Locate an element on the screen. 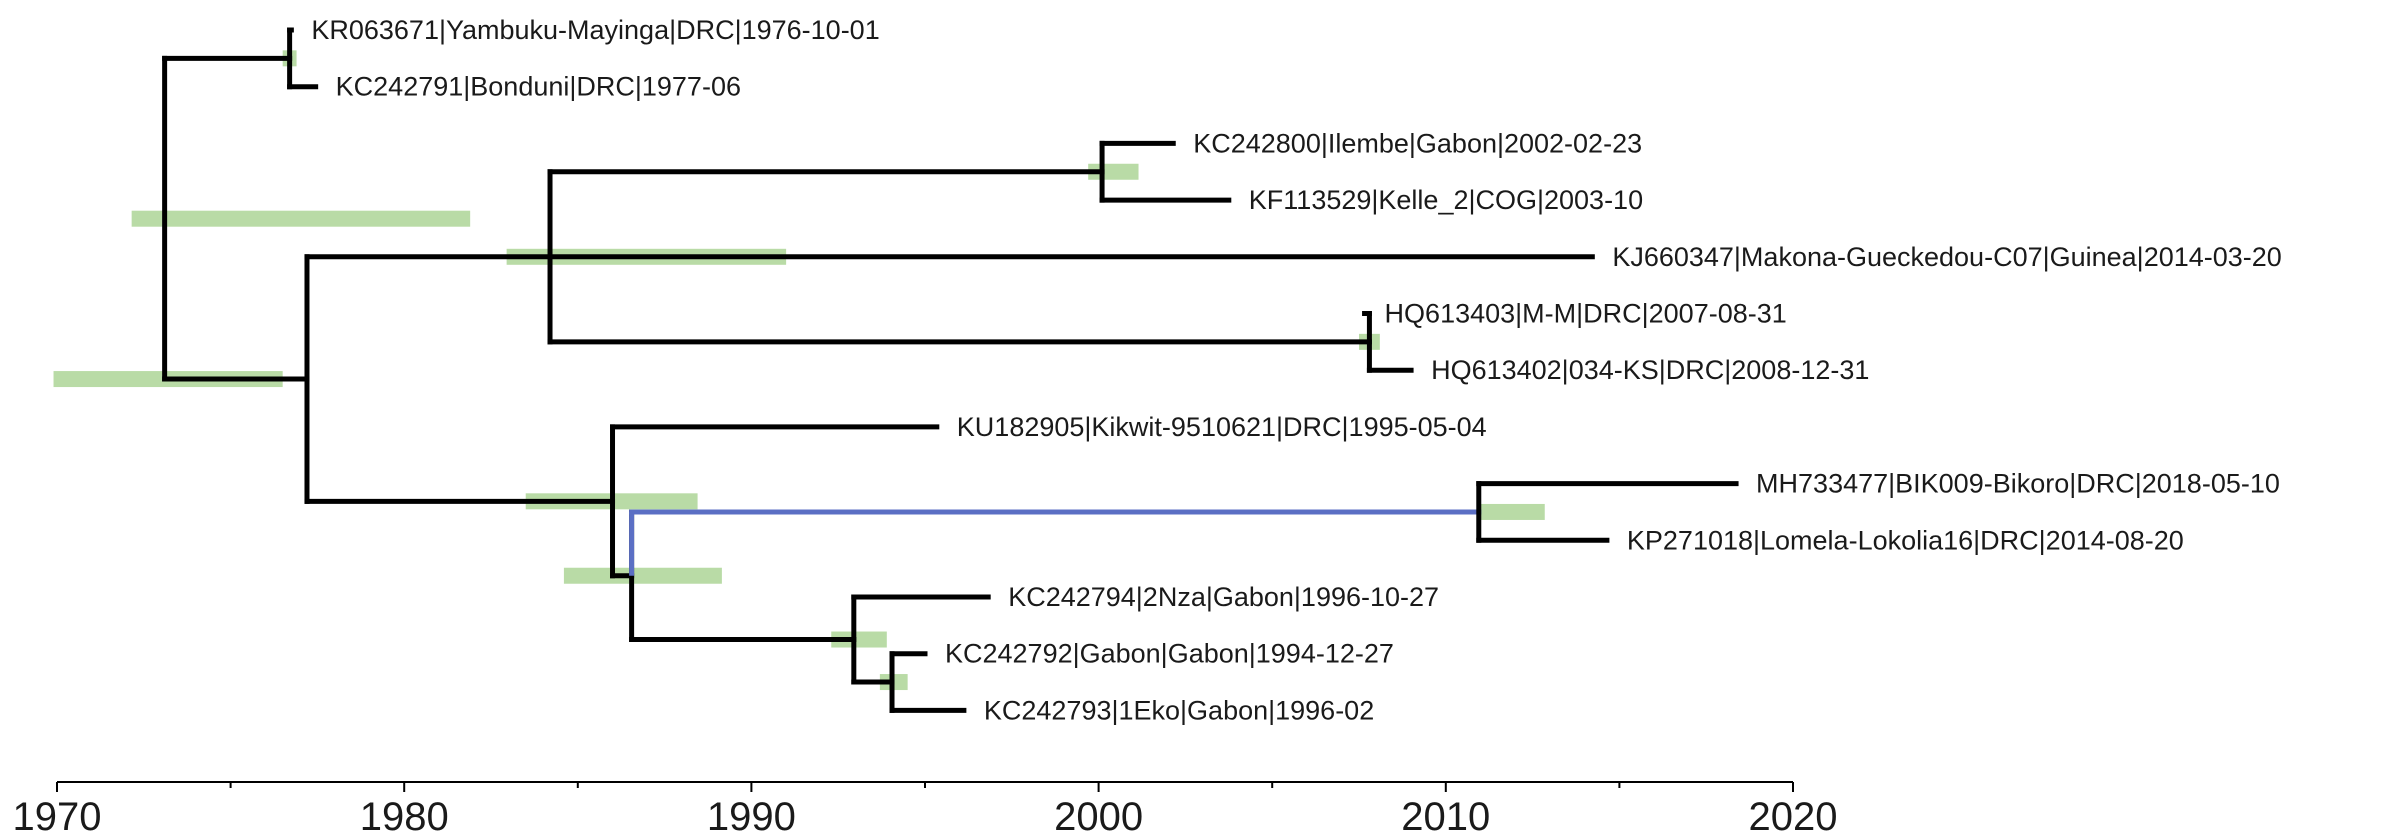 This screenshot has width=2408, height=835. axis-tick-label: 2020 is located at coordinates (1793, 815).